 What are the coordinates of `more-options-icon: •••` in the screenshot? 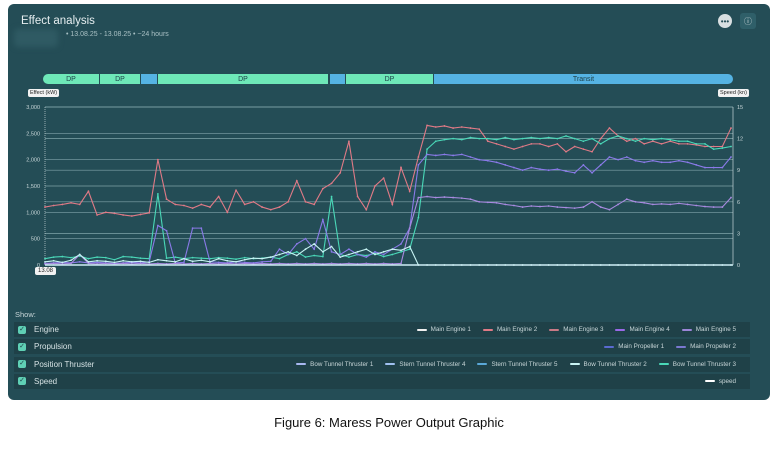 It's located at (725, 21).